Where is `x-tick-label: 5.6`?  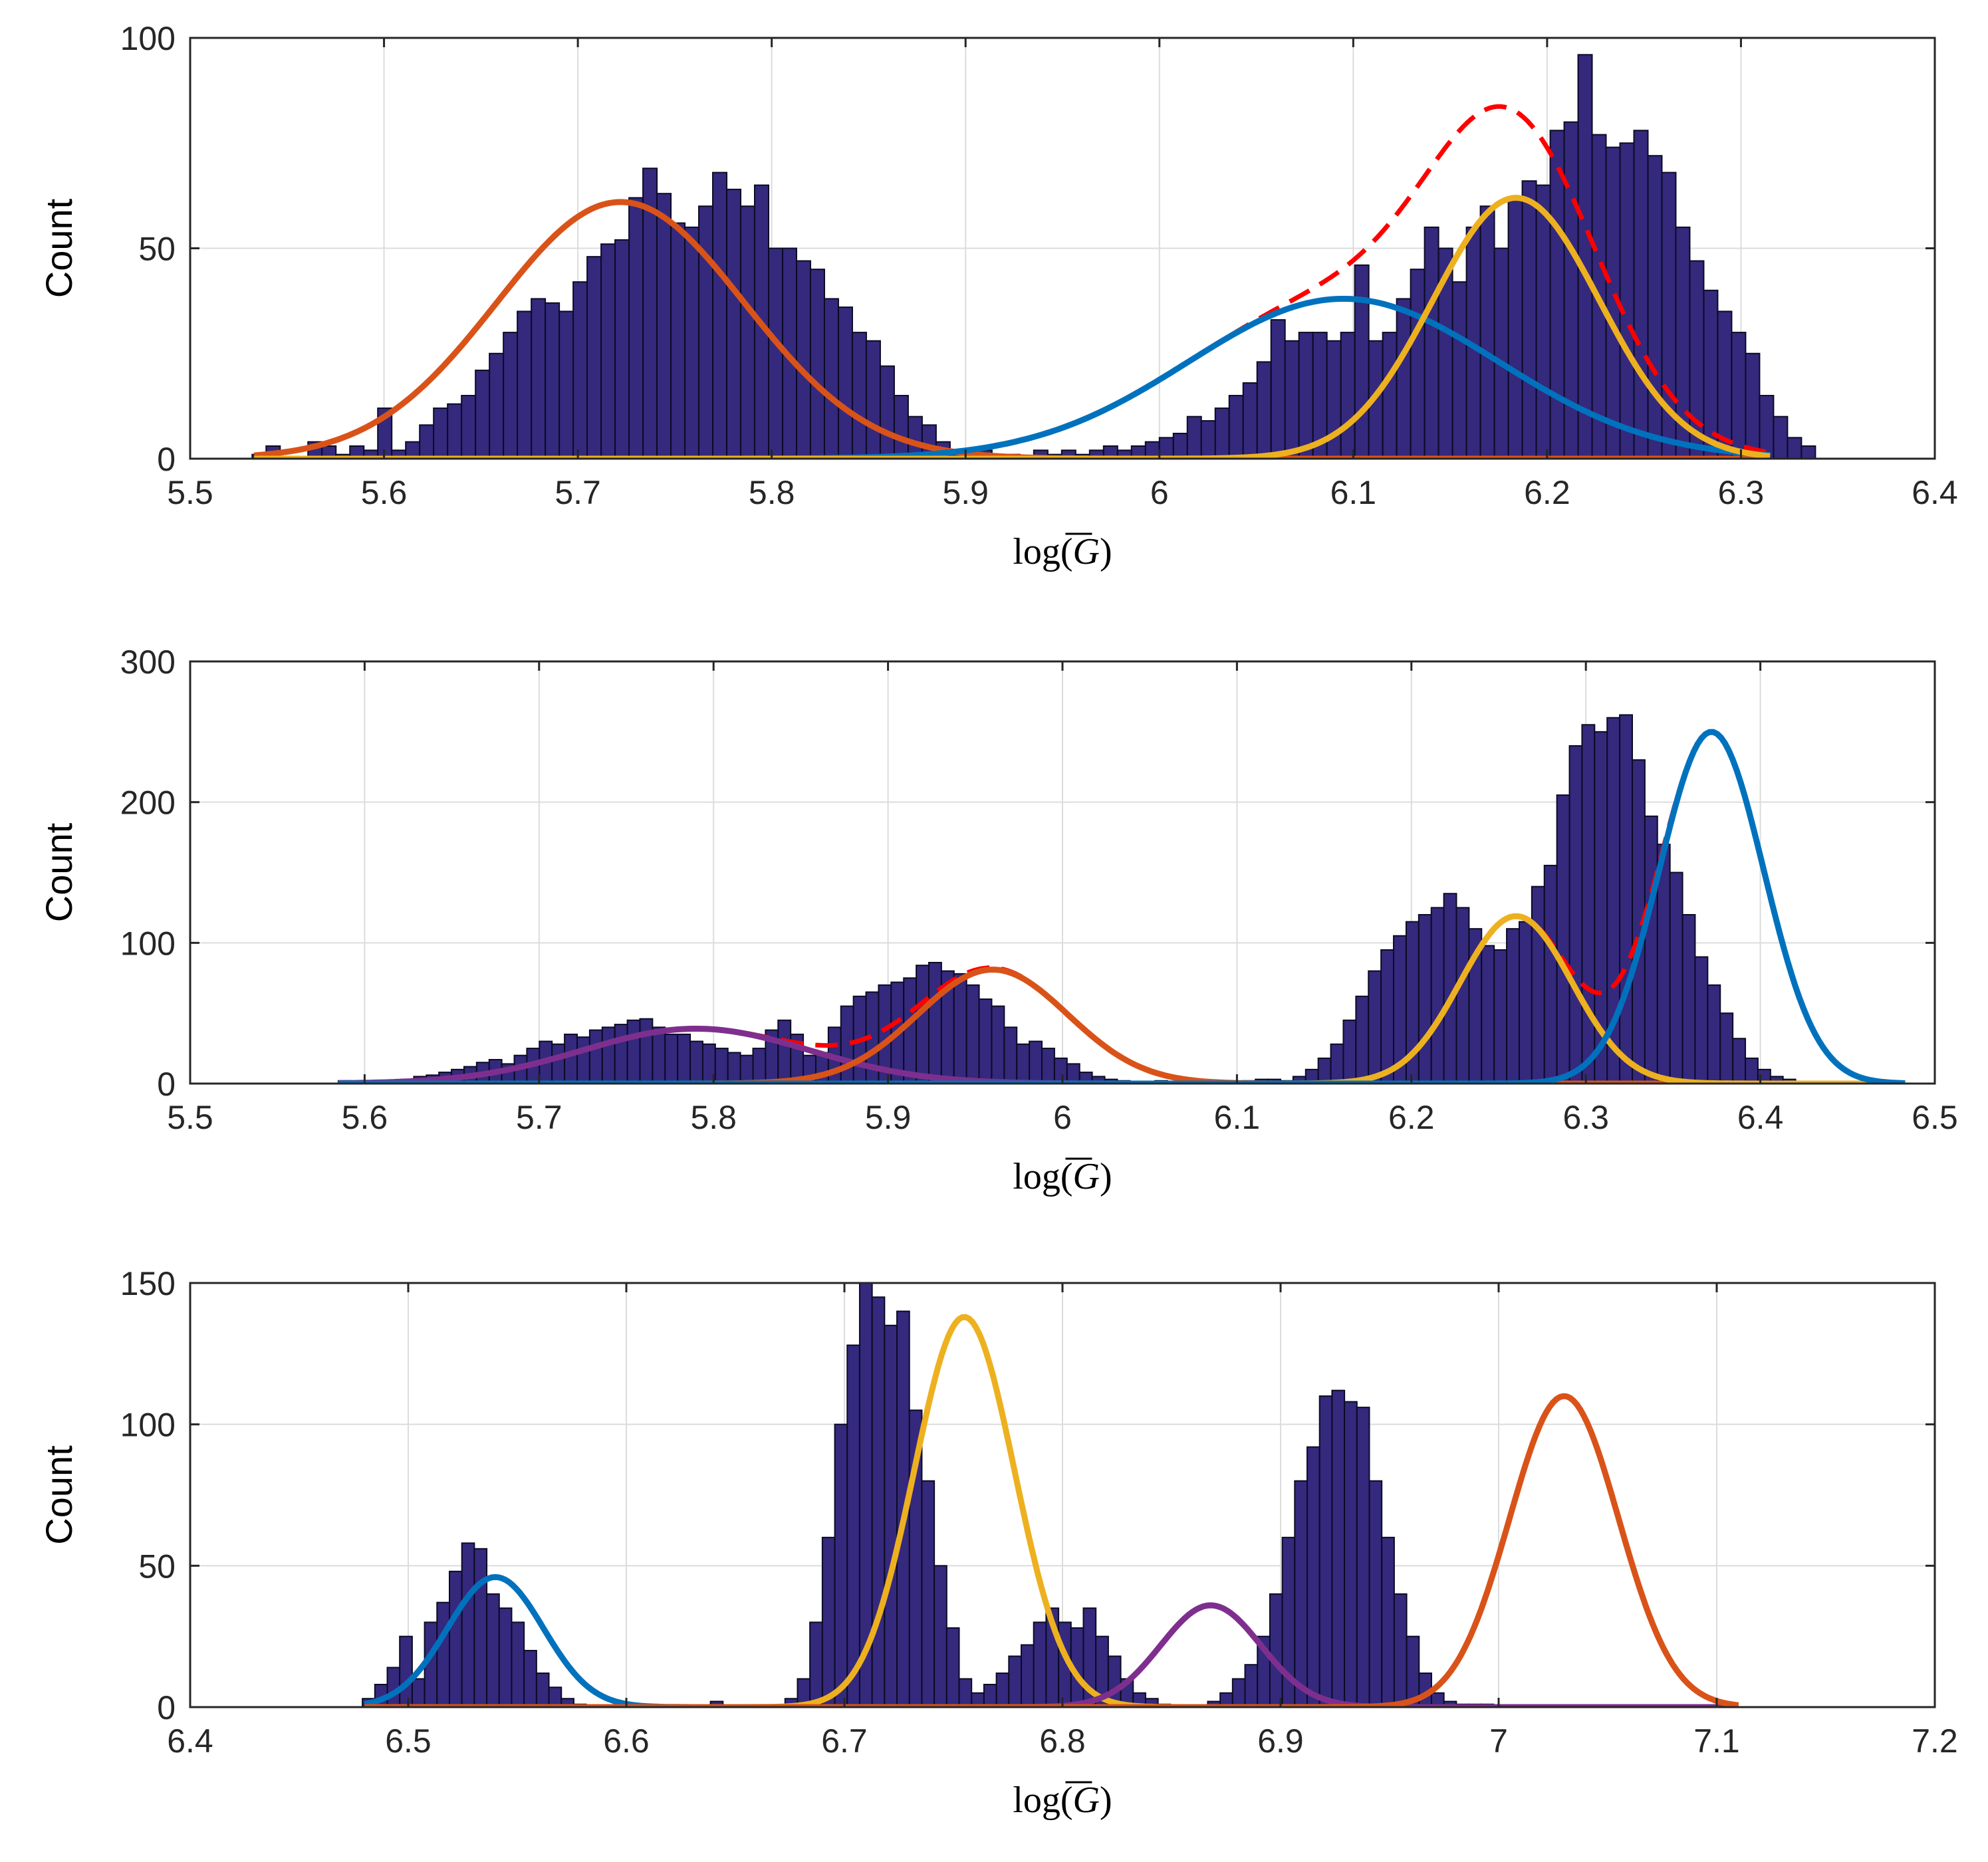 x-tick-label: 5.6 is located at coordinates (384, 492).